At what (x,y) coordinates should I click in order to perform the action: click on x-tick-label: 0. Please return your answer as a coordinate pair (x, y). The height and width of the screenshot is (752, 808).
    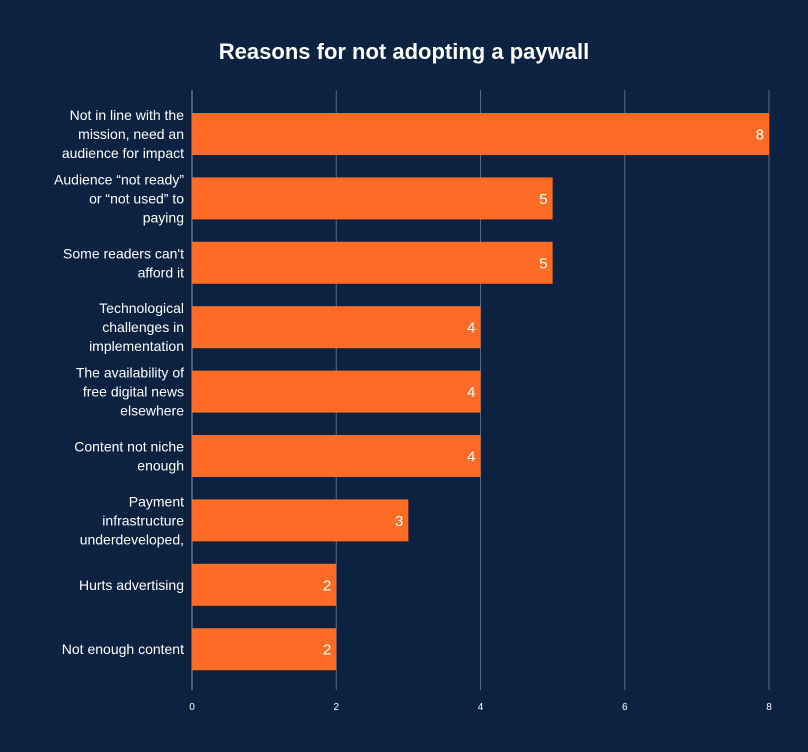
    Looking at the image, I should click on (192, 707).